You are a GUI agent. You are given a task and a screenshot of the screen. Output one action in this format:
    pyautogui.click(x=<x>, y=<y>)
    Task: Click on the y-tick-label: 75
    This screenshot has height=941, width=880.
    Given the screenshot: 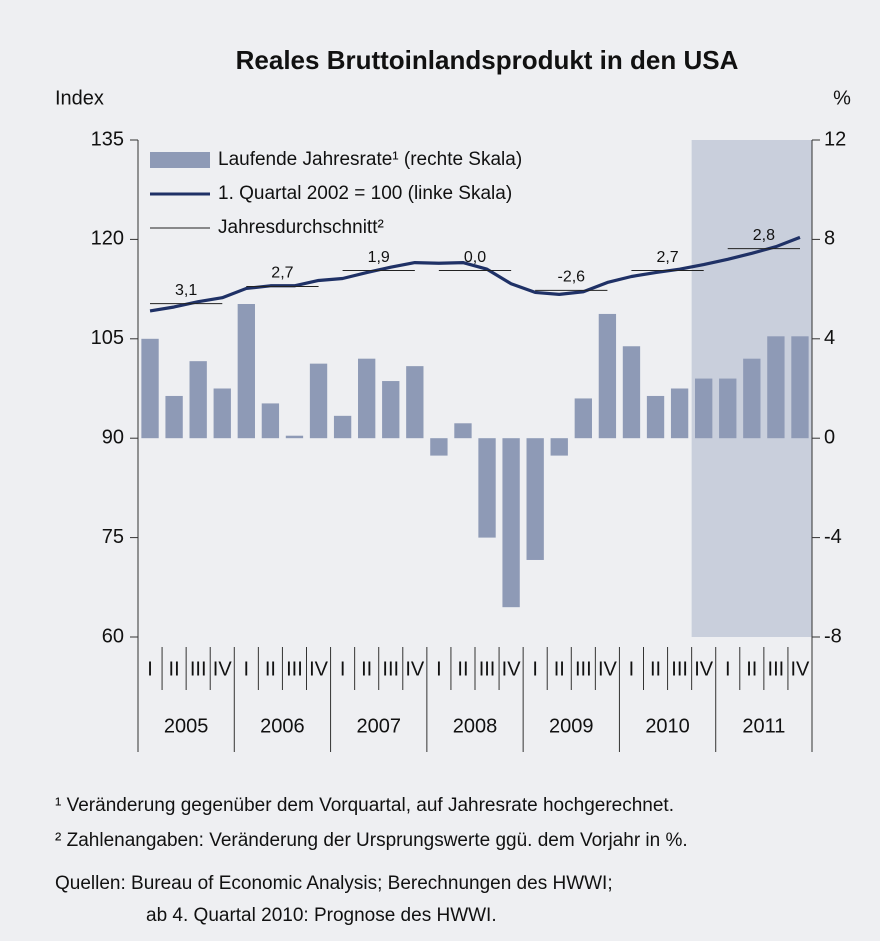 What is the action you would take?
    pyautogui.click(x=113, y=537)
    